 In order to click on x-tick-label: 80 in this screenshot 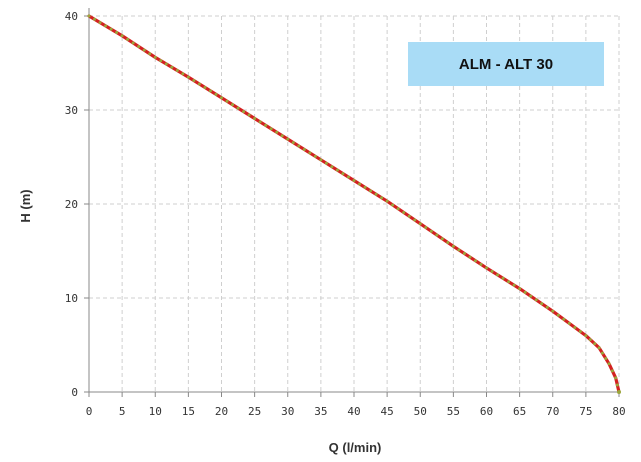, I will do `click(618, 411)`.